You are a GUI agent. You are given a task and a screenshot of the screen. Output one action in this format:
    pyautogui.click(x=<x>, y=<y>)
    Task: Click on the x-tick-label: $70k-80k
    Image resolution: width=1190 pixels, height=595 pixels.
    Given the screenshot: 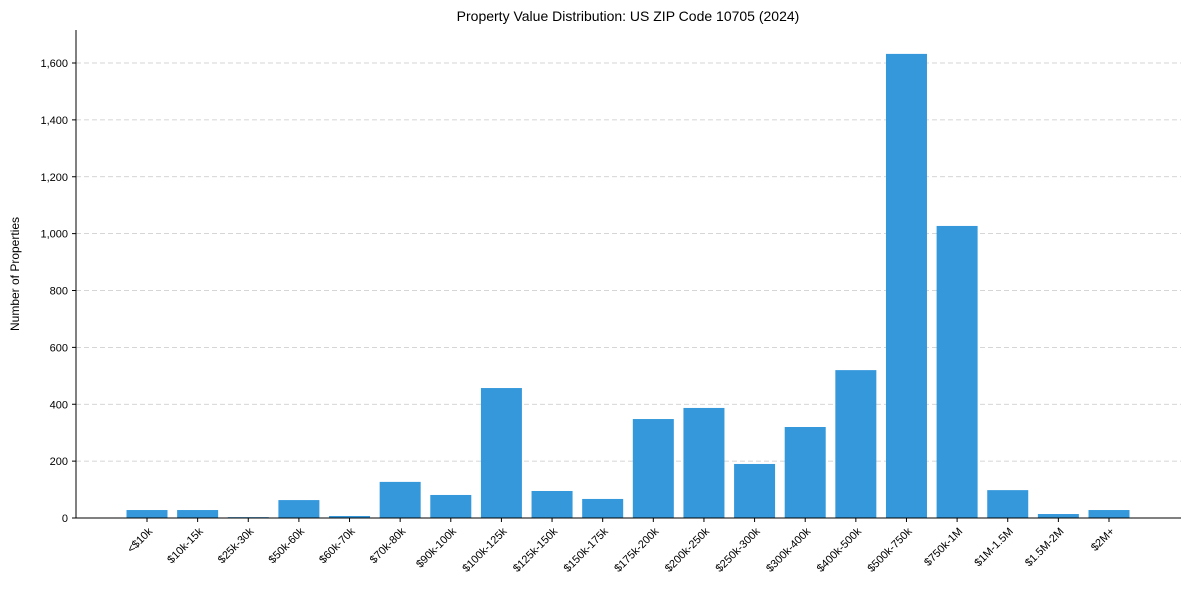 What is the action you would take?
    pyautogui.click(x=388, y=545)
    